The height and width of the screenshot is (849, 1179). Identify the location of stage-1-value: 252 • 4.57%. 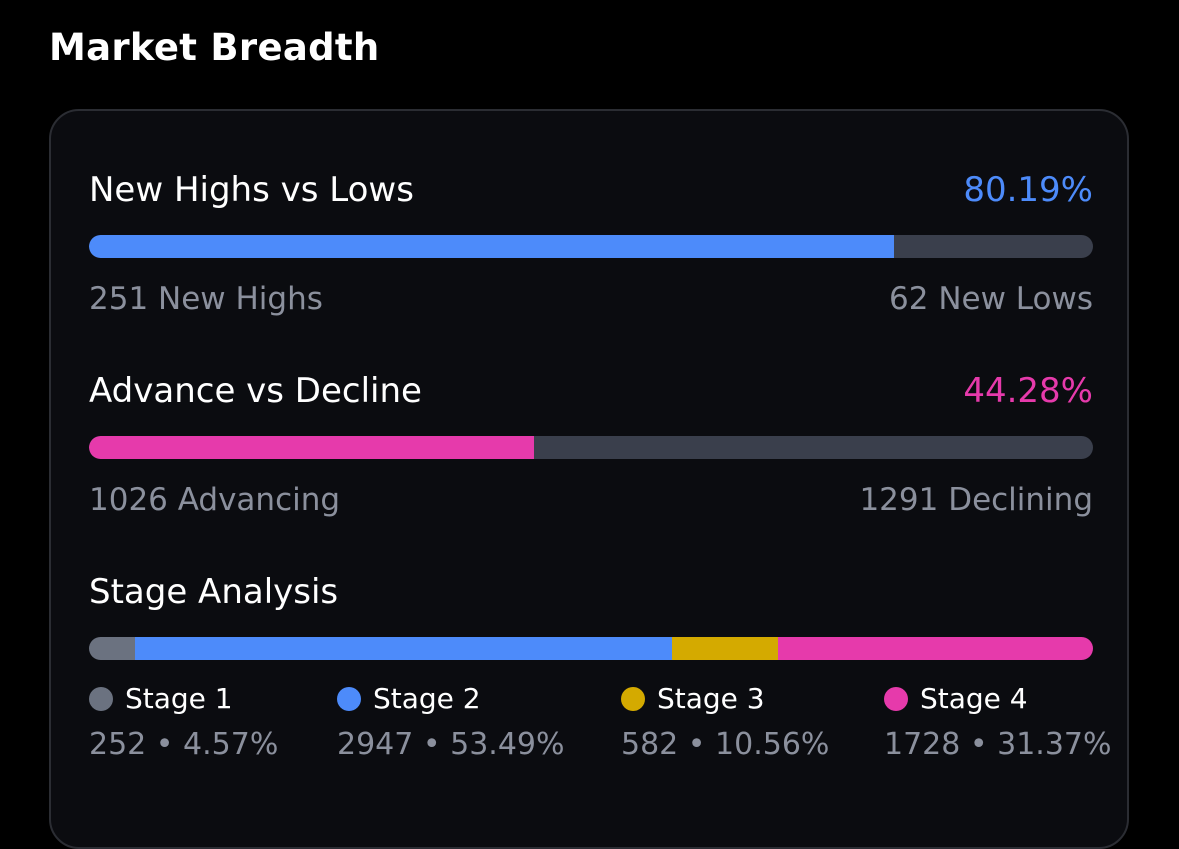
(184, 744).